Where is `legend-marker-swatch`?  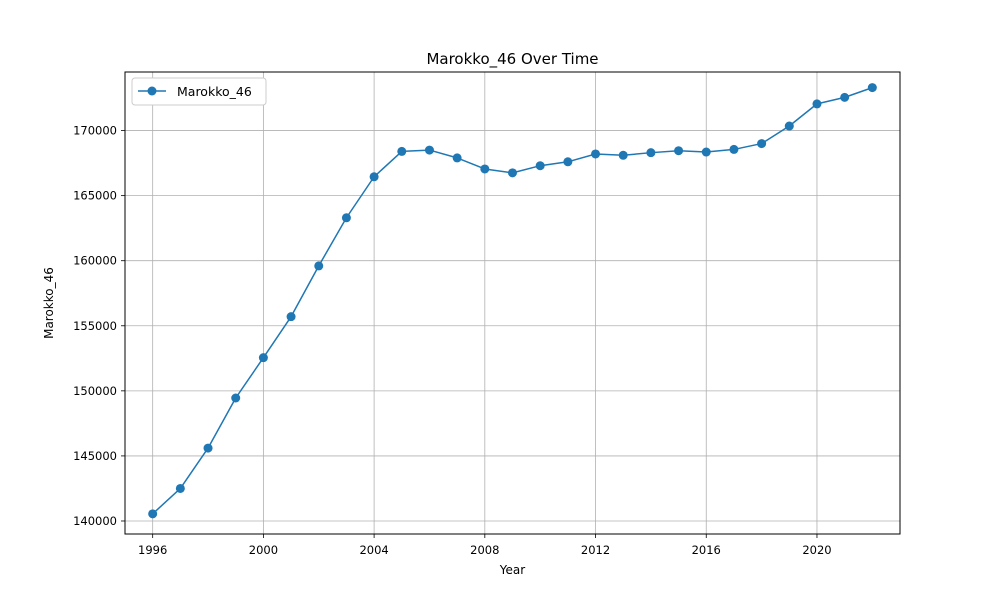
legend-marker-swatch is located at coordinates (152, 91).